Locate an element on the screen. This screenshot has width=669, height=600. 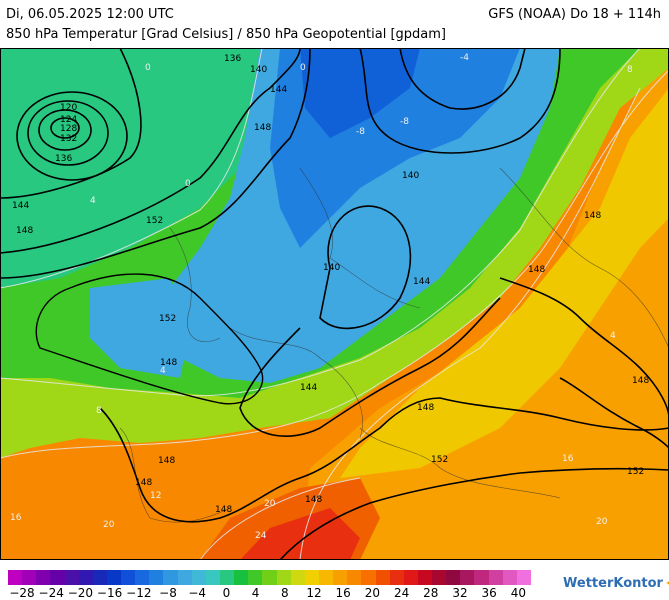
legend-tick-label: 20 is located at coordinates (372, 593).